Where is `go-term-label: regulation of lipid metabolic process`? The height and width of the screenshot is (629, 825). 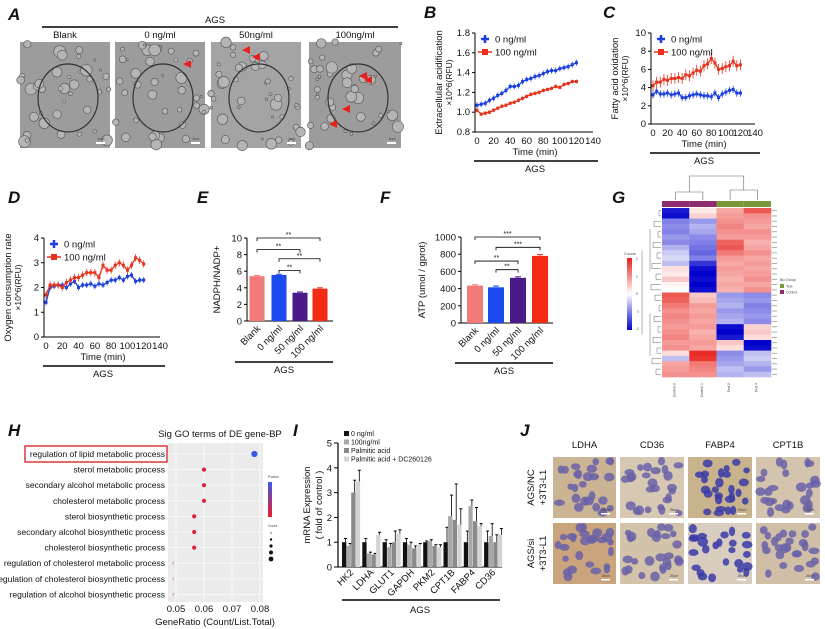
go-term-label: regulation of lipid metabolic process is located at coordinates (97, 454).